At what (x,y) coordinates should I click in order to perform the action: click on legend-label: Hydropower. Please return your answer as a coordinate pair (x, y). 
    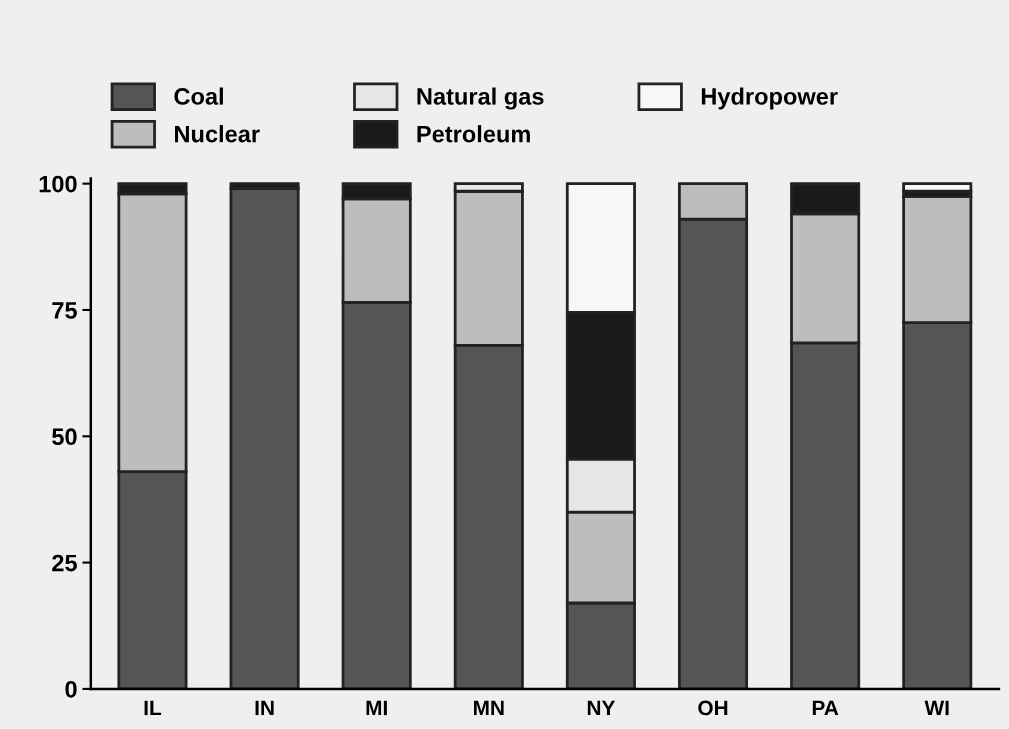
    Looking at the image, I should click on (769, 98).